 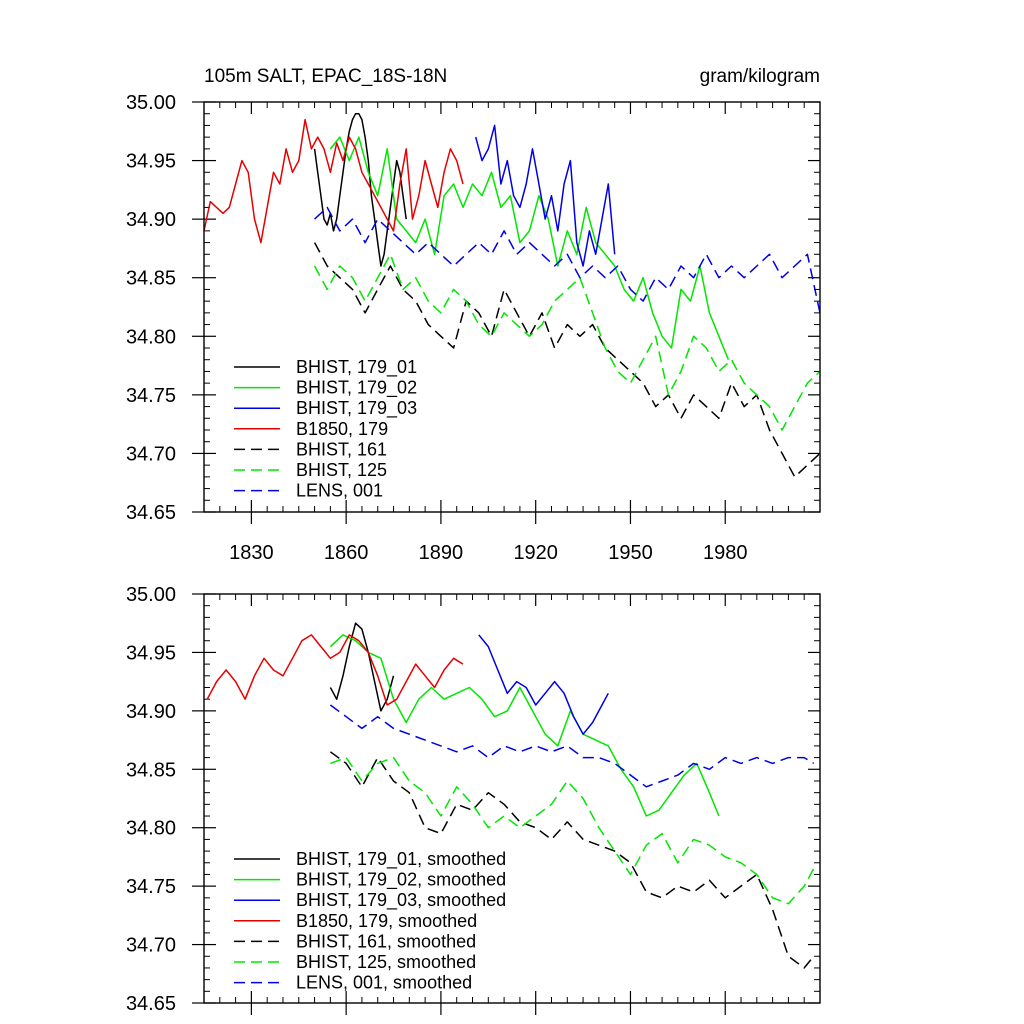 I want to click on chart-title: 105m SALT, EPAC_18S-18N, so click(x=325, y=76).